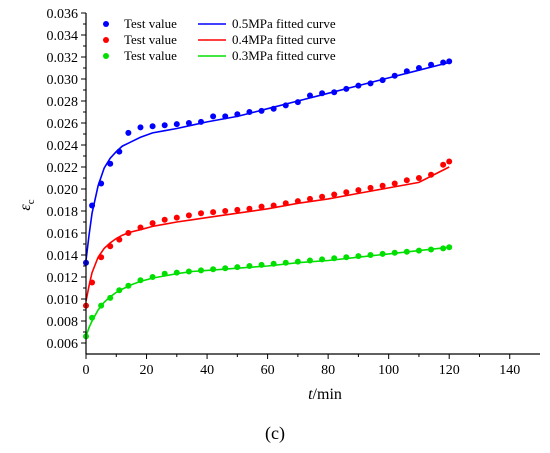  Describe the element at coordinates (275, 433) in the screenshot. I see `panel-label: (c)` at that location.